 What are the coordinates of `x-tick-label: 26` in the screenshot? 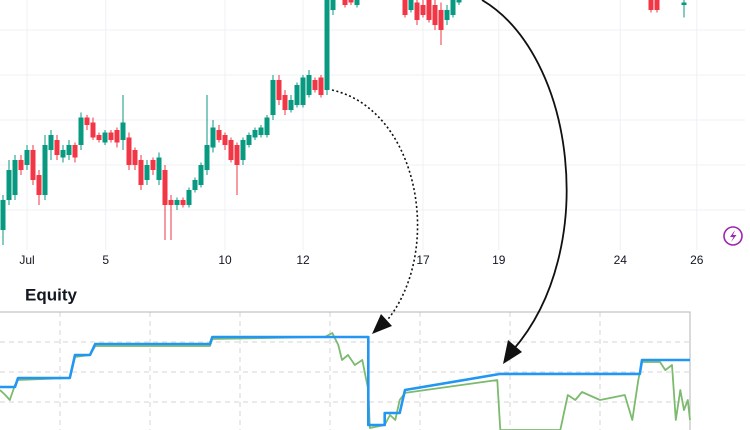 It's located at (697, 260).